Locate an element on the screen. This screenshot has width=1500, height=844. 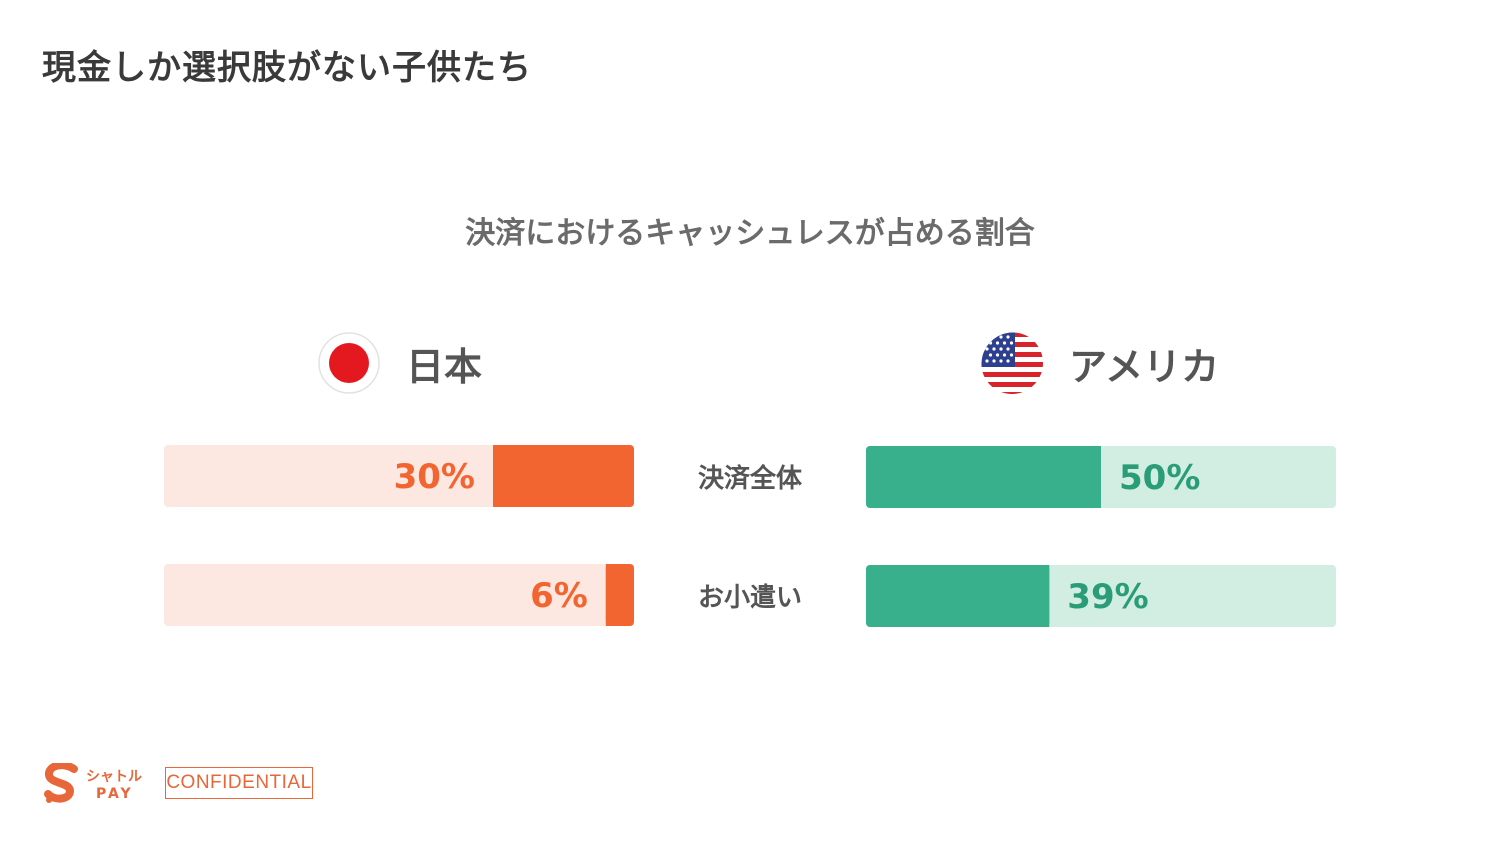
data-label-japan-allowance: 6% is located at coordinates (559, 596).